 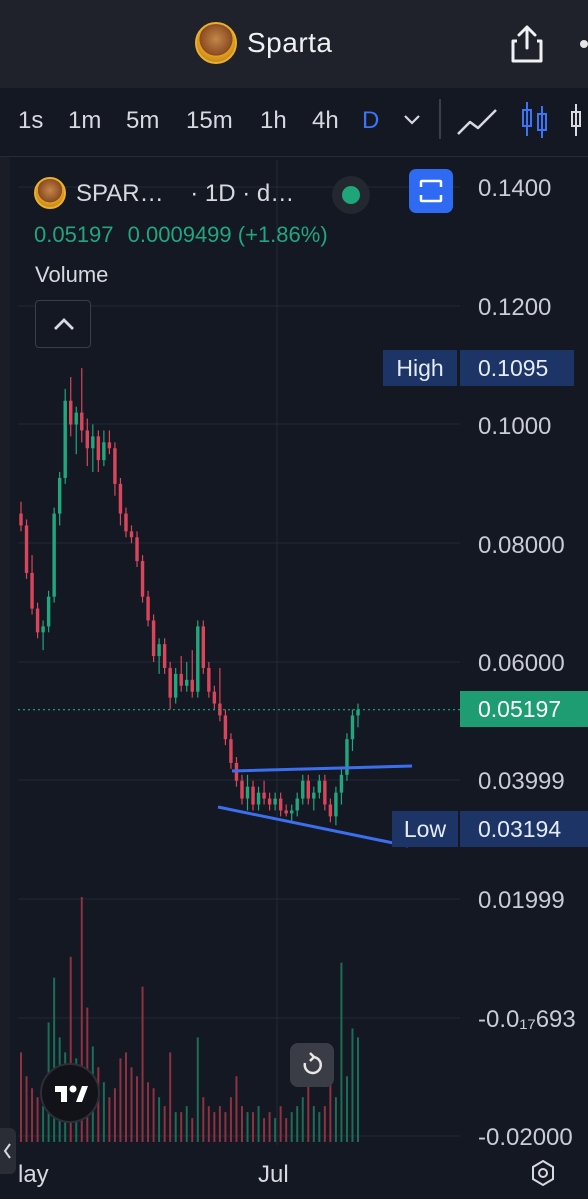 I want to click on candlestick-icon, so click(x=535, y=120).